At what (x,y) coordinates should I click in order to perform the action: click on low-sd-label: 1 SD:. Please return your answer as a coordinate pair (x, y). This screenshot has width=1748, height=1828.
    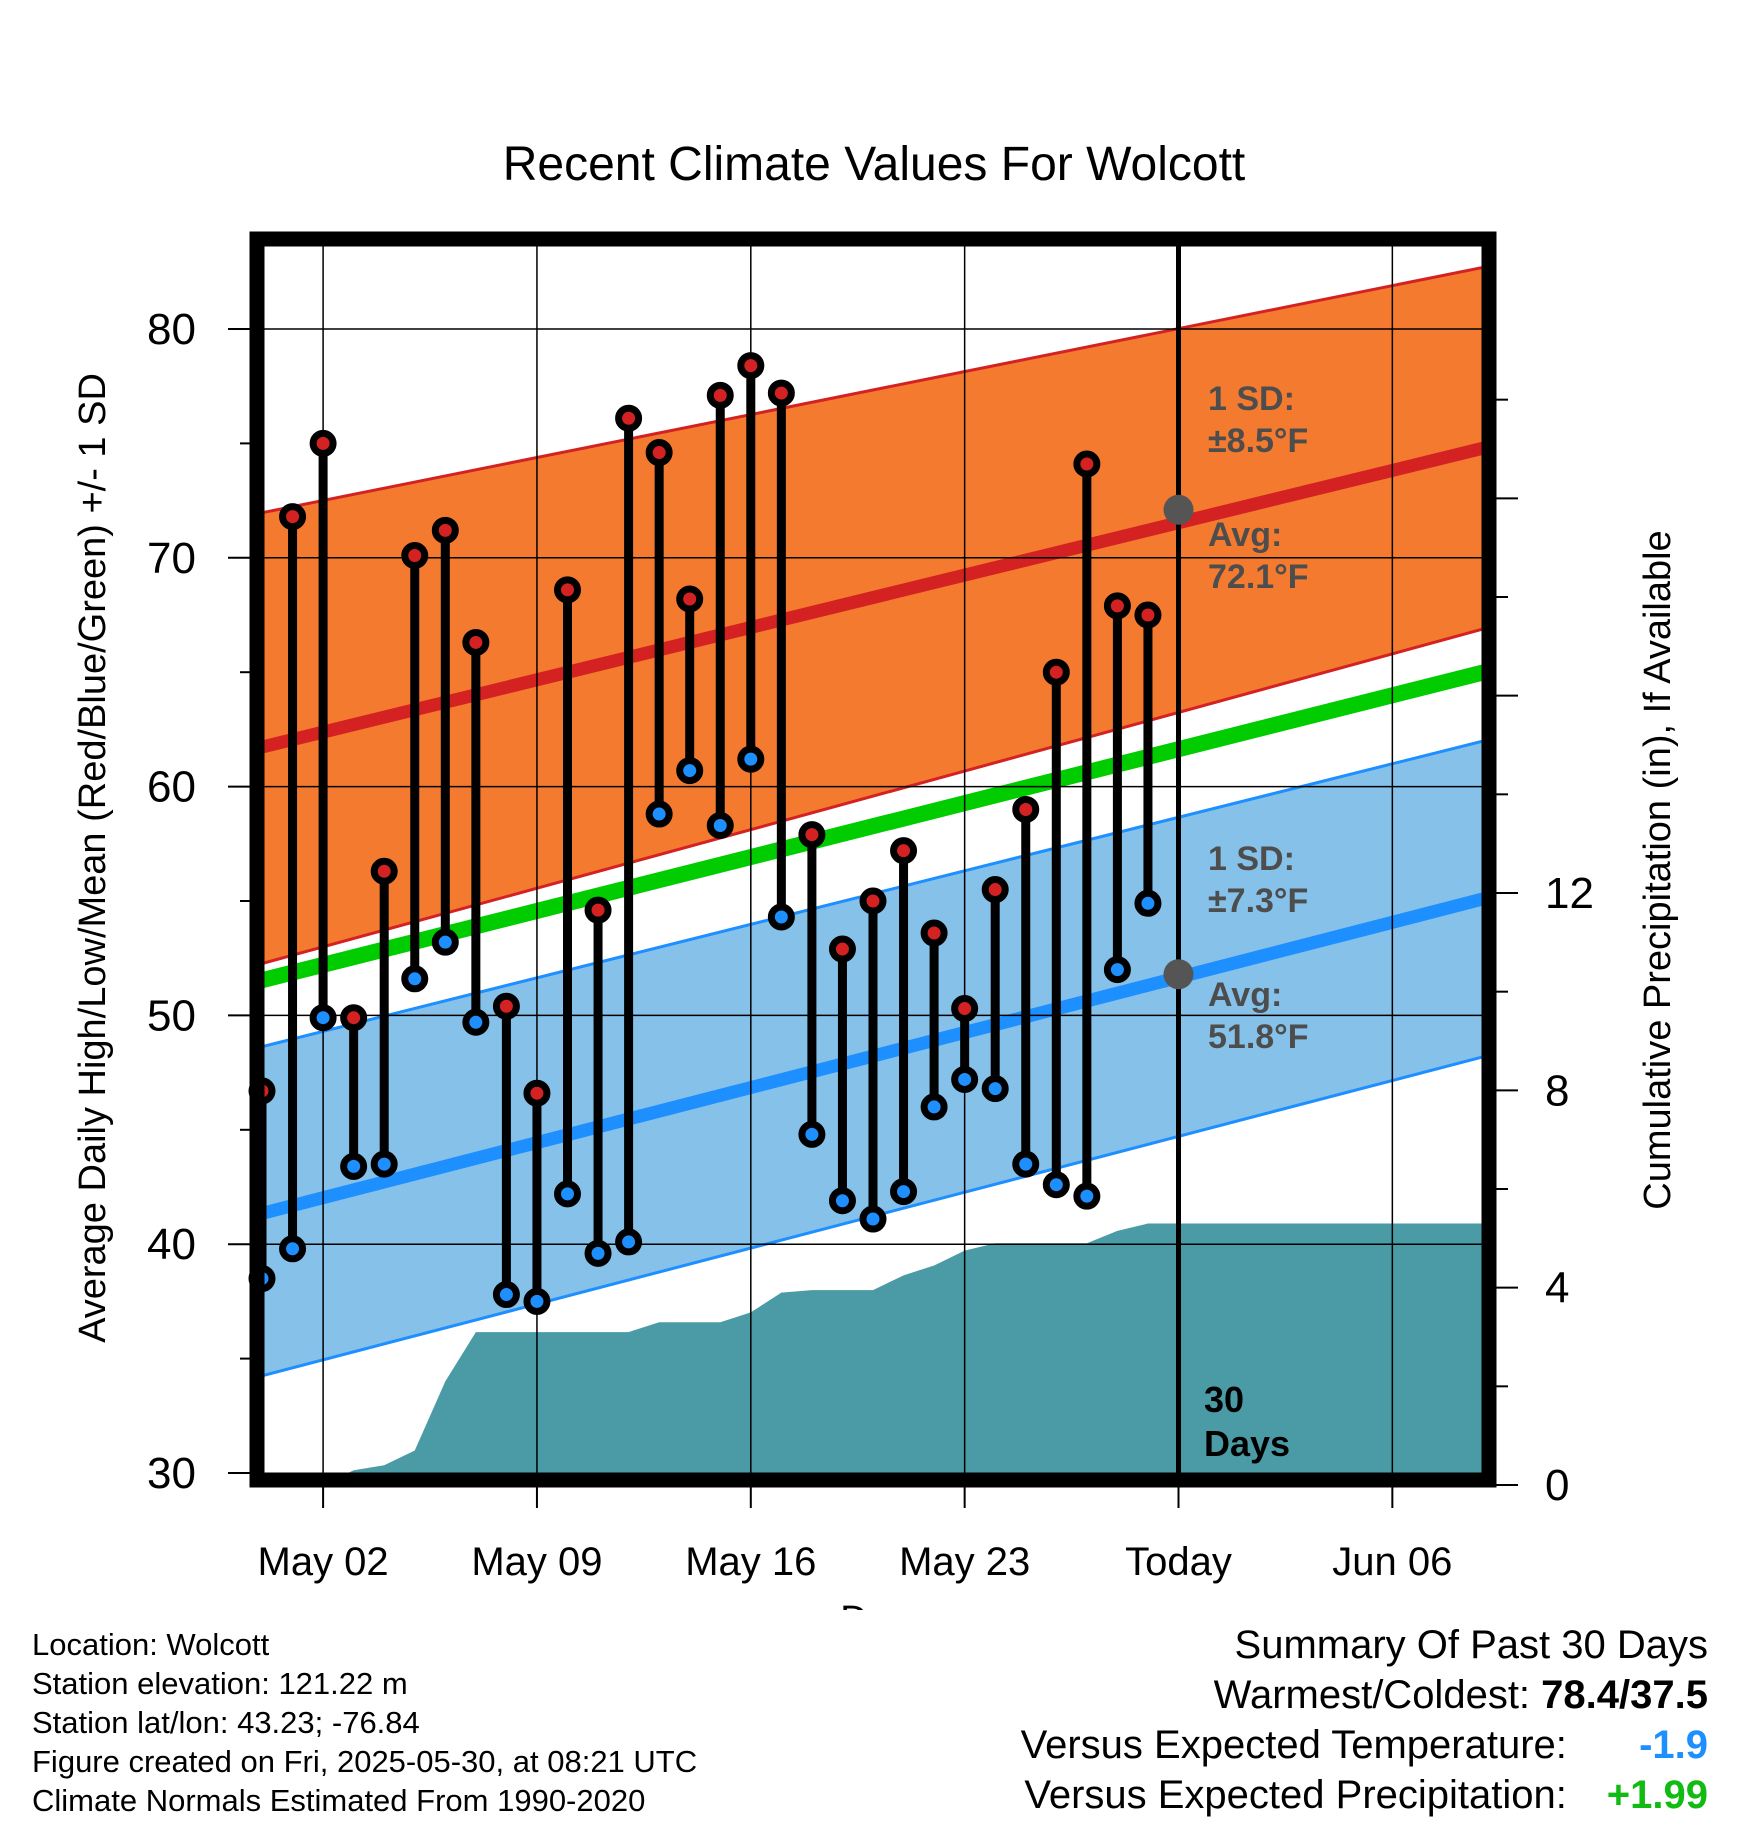
    Looking at the image, I should click on (1251, 859).